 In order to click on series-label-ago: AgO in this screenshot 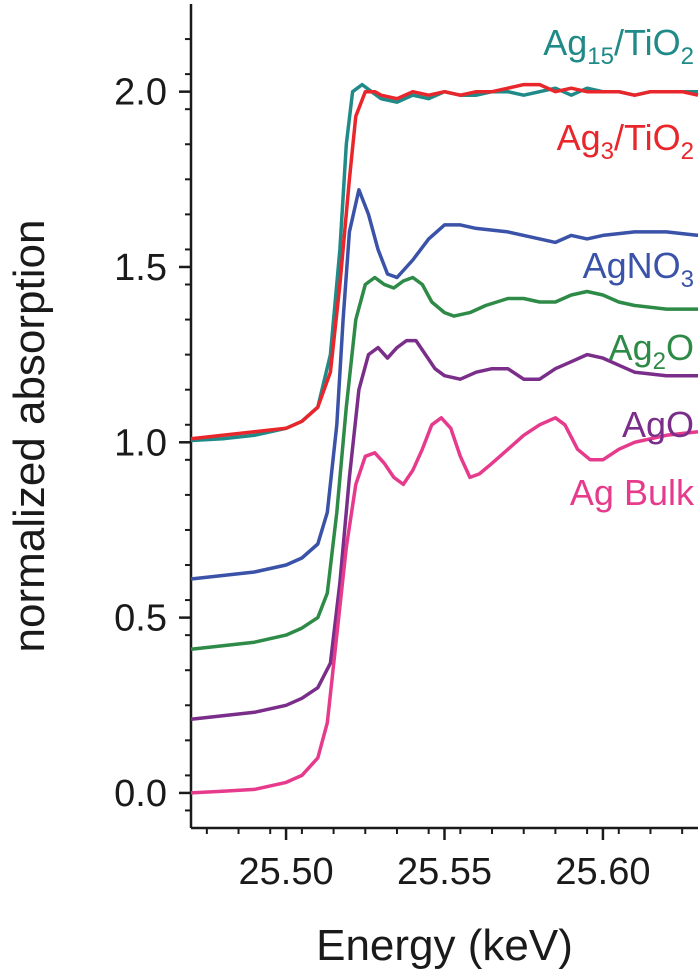, I will do `click(658, 424)`.